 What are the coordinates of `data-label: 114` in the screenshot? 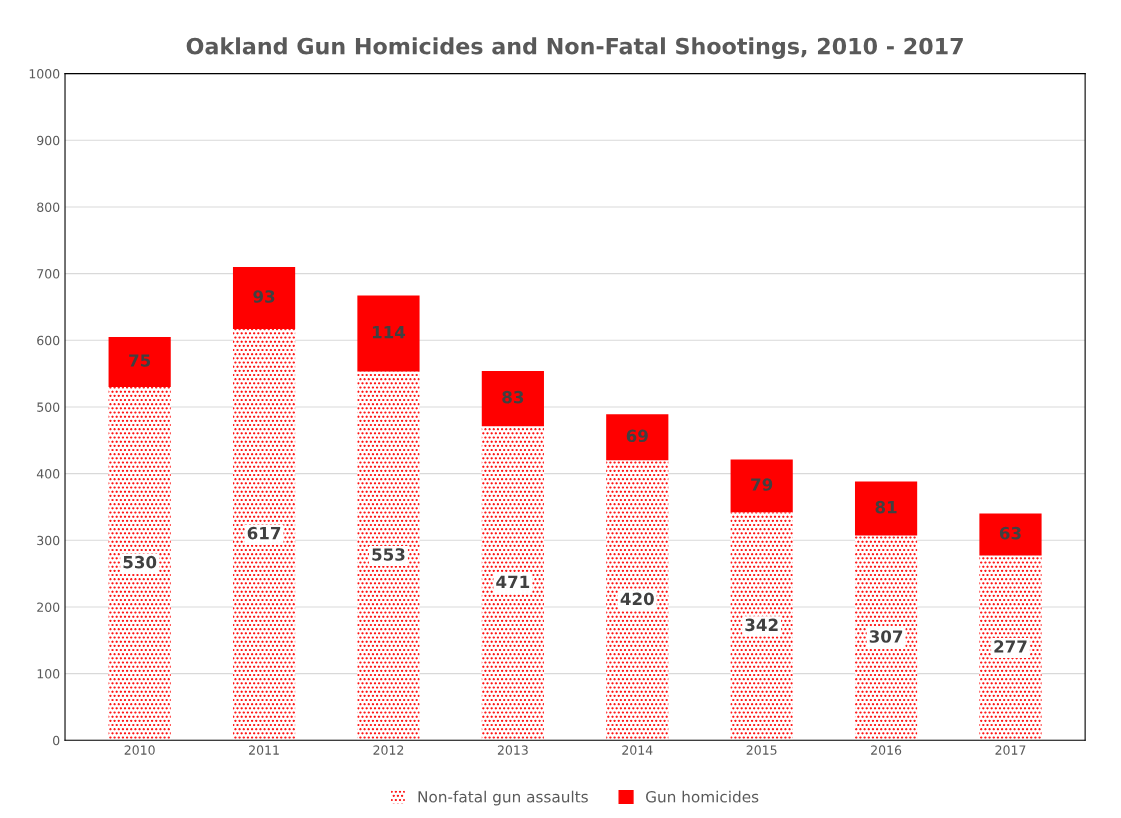 It's located at (389, 332).